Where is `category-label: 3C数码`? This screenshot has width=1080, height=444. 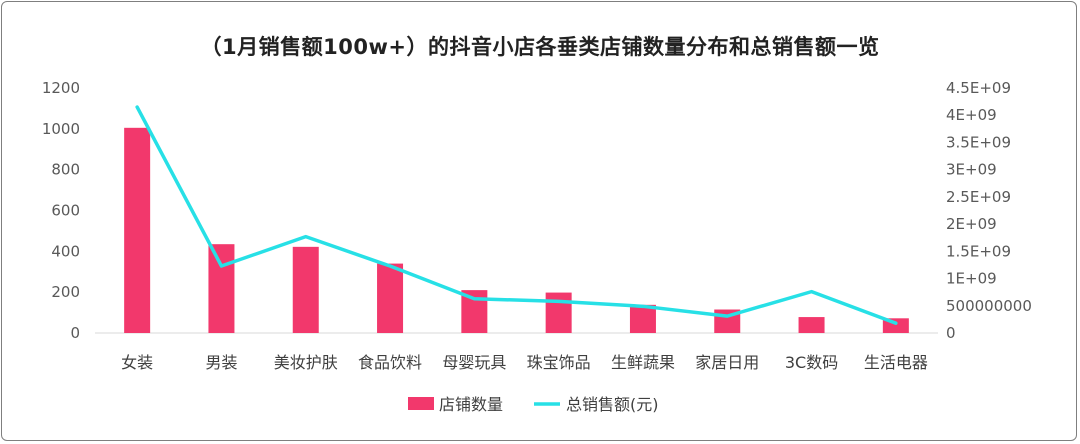 category-label: 3C数码 is located at coordinates (811, 362).